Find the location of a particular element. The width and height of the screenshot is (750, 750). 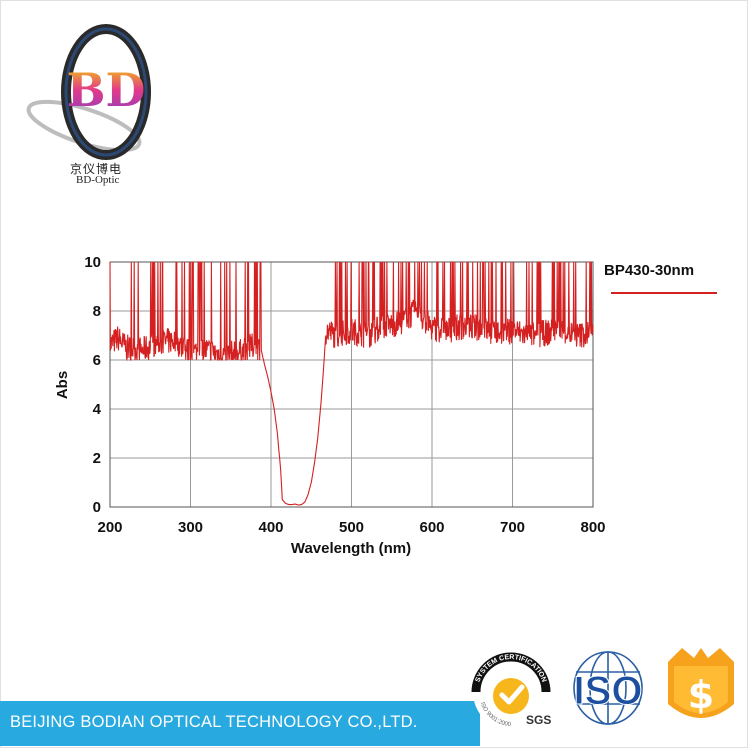

x-axis-label: Wavelength (nm) is located at coordinates (351, 548).